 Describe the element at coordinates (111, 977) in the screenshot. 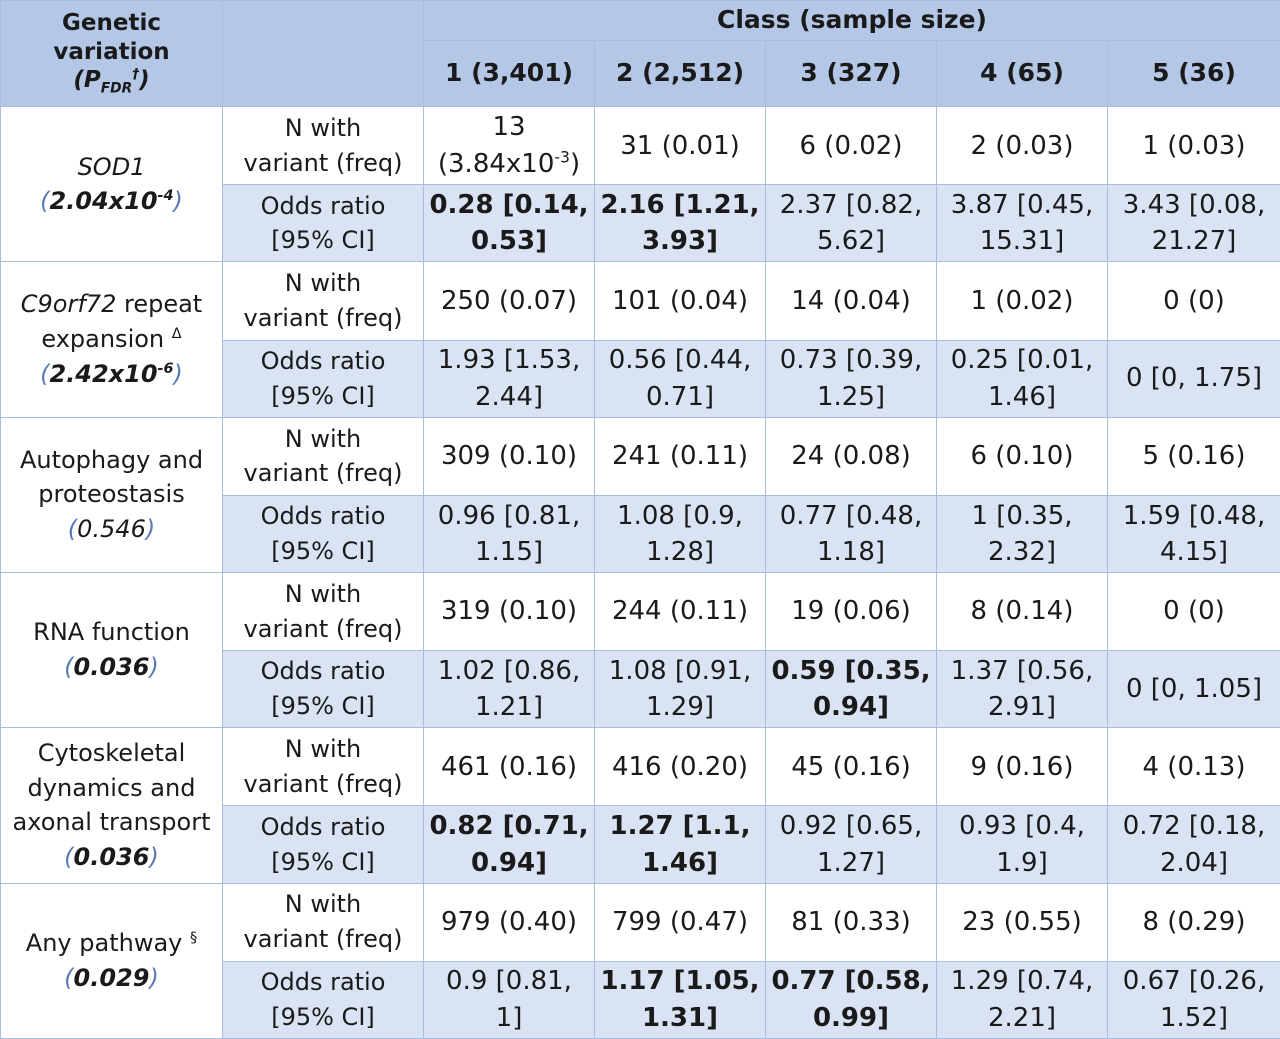

I see `group-p-value: (0.029)` at that location.